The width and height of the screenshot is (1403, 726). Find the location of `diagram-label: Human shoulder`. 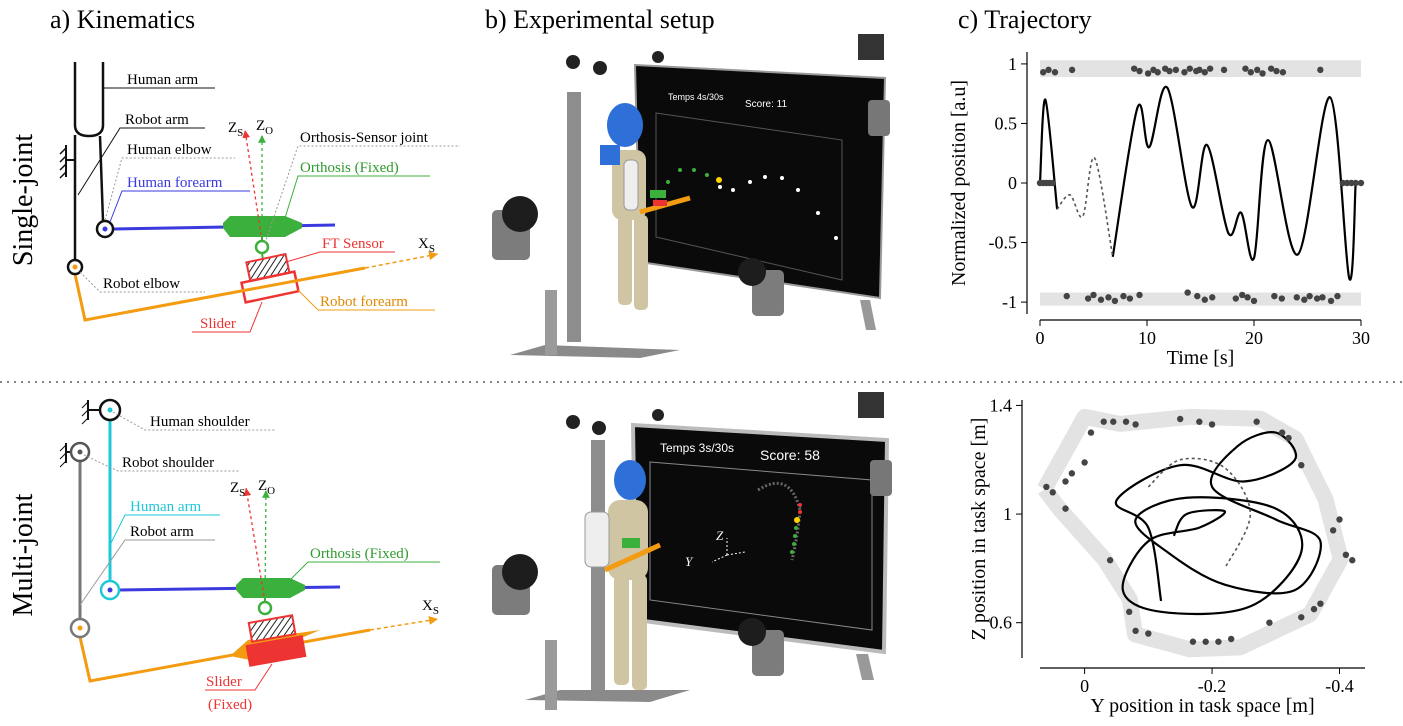

diagram-label: Human shoulder is located at coordinates (200, 422).